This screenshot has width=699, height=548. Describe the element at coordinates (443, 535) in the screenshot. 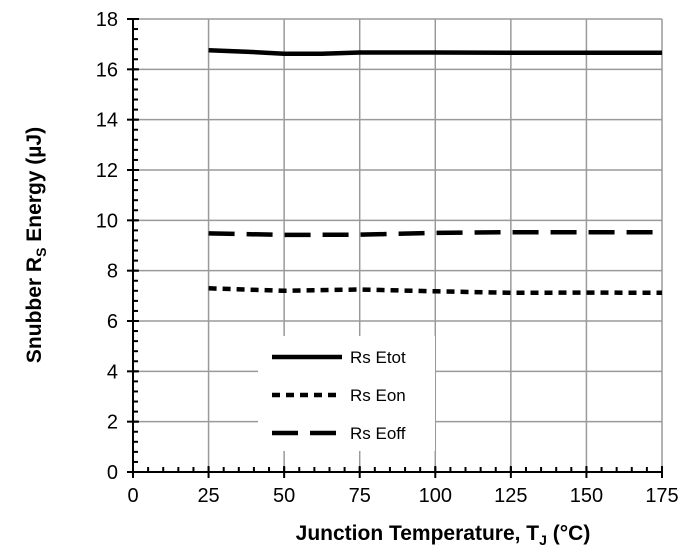

I see `x-axis-title: Junction Temperature, TJ (°C)` at that location.